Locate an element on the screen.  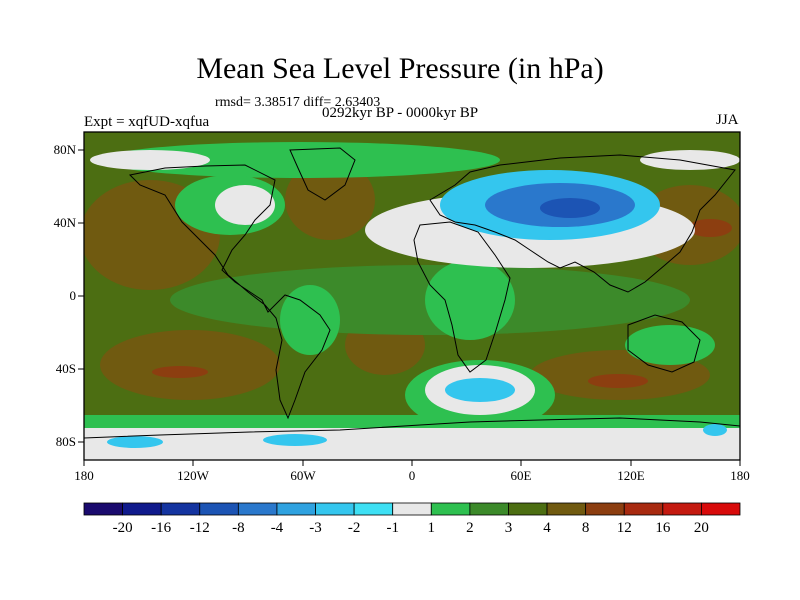
coast-australia is located at coordinates (664, 343).